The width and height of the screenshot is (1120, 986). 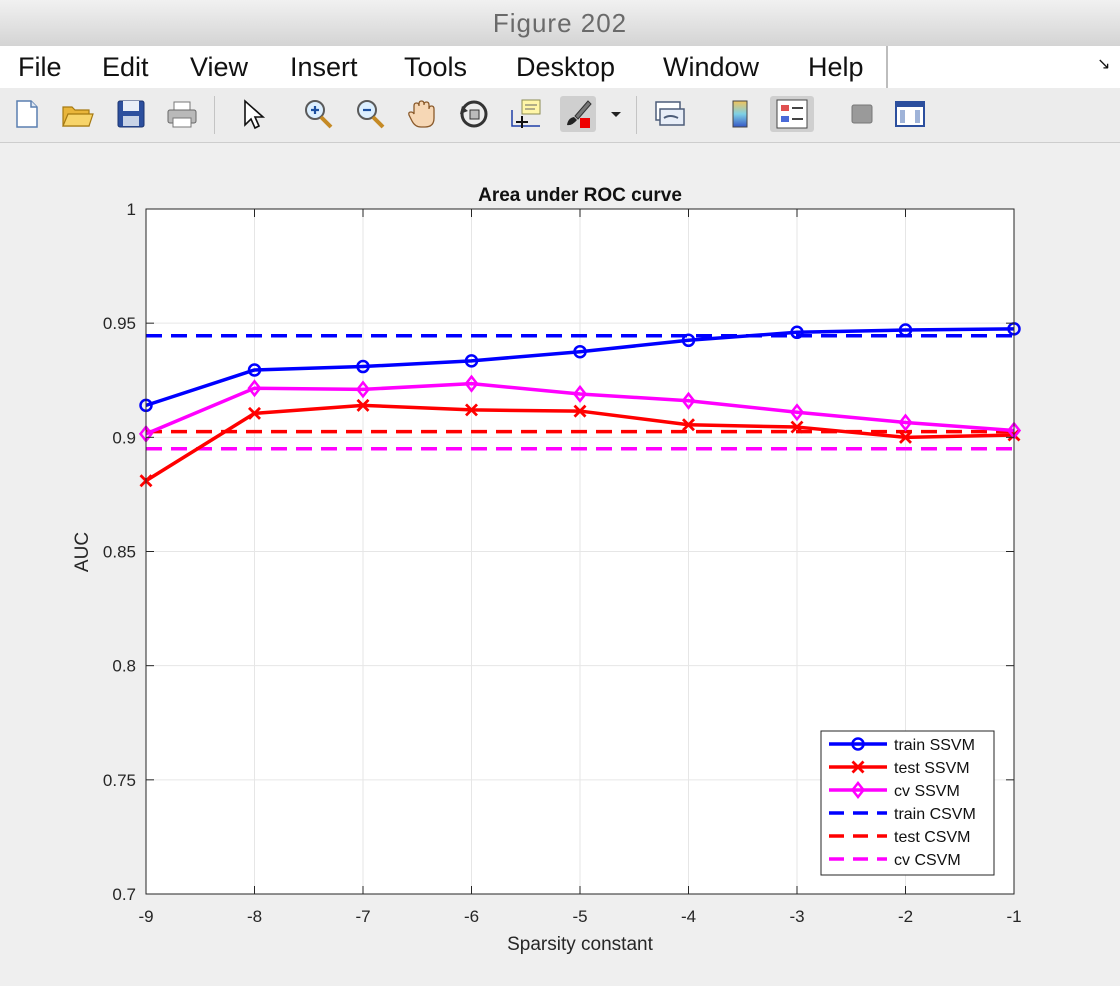 What do you see at coordinates (40, 67) in the screenshot?
I see `menu-file: File` at bounding box center [40, 67].